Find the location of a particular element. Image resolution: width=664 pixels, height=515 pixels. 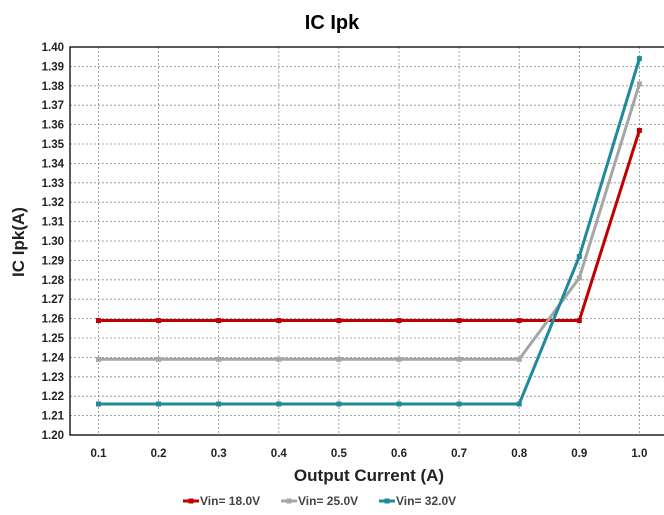

x-tick-label: 0.3 is located at coordinates (219, 454).